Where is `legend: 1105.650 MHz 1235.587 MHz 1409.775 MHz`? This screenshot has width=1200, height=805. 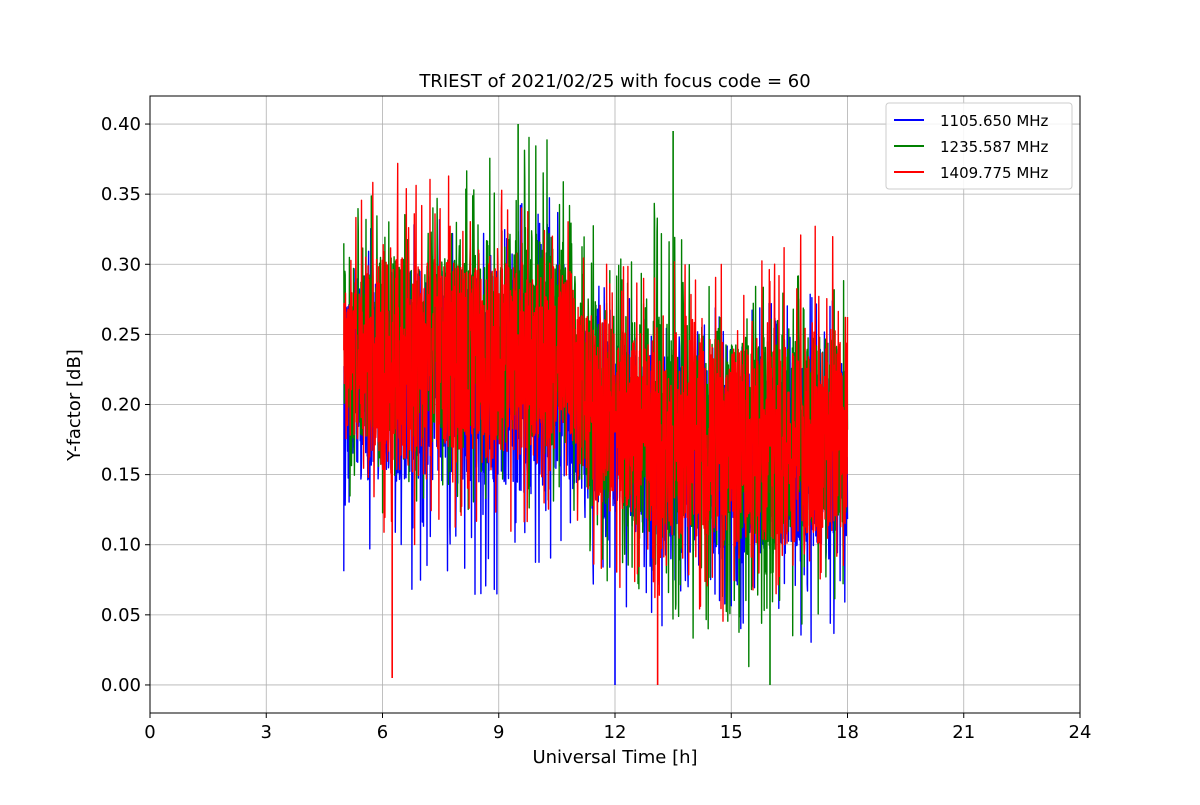
legend: 1105.650 MHz 1235.587 MHz 1409.775 MHz is located at coordinates (979, 146).